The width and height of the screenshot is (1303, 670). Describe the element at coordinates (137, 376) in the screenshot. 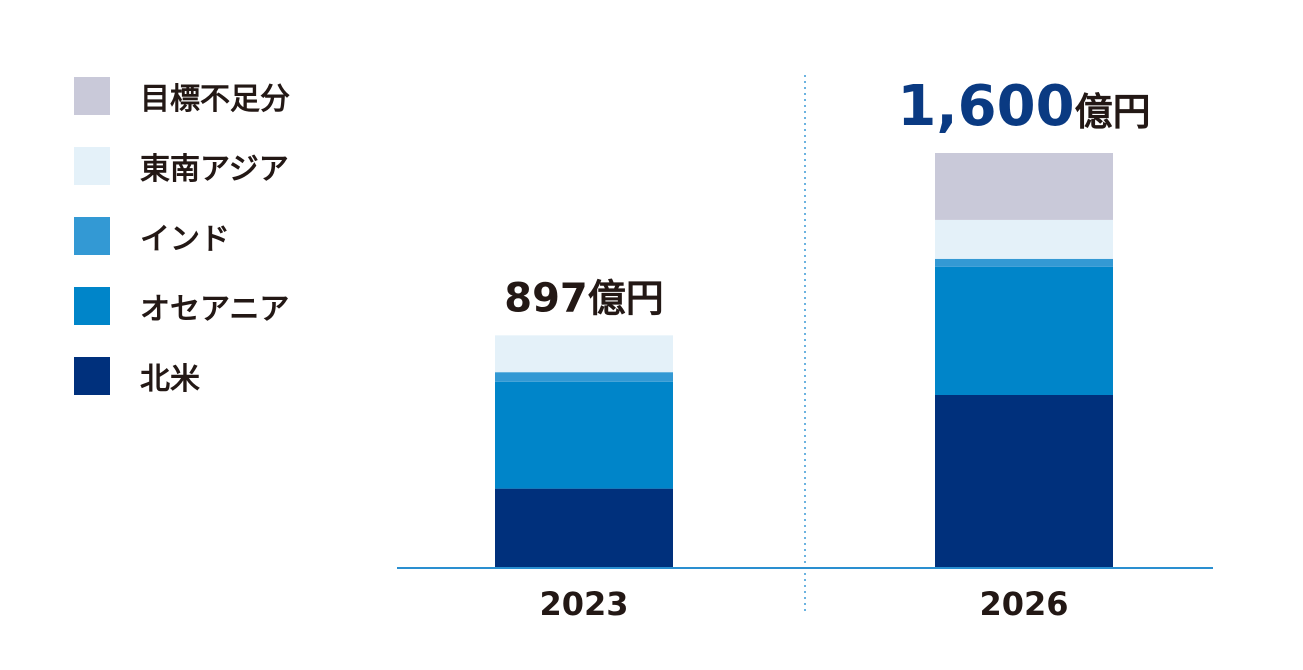

I see `legend-item: 北米` at that location.